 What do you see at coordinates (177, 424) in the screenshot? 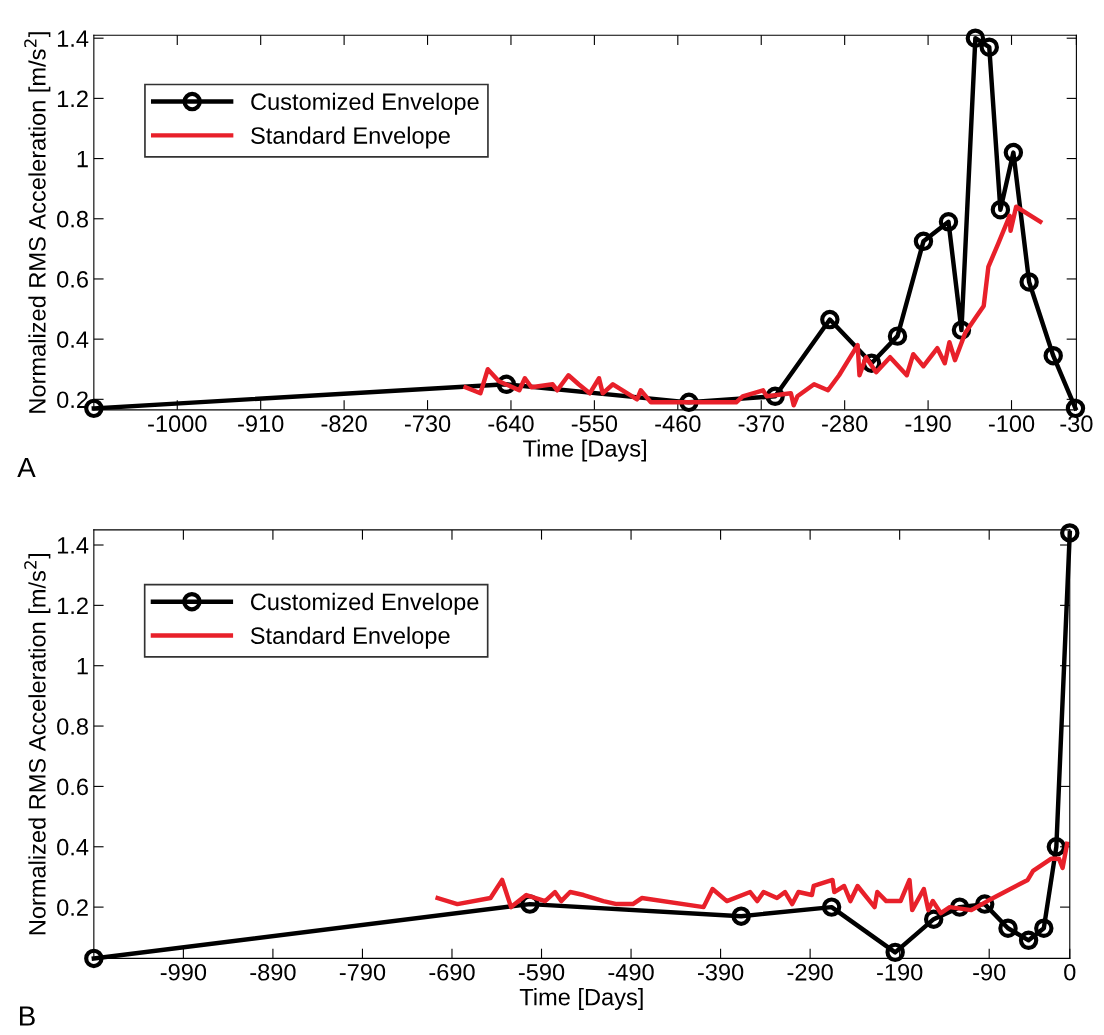
I see `x-tick-label: -1000` at bounding box center [177, 424].